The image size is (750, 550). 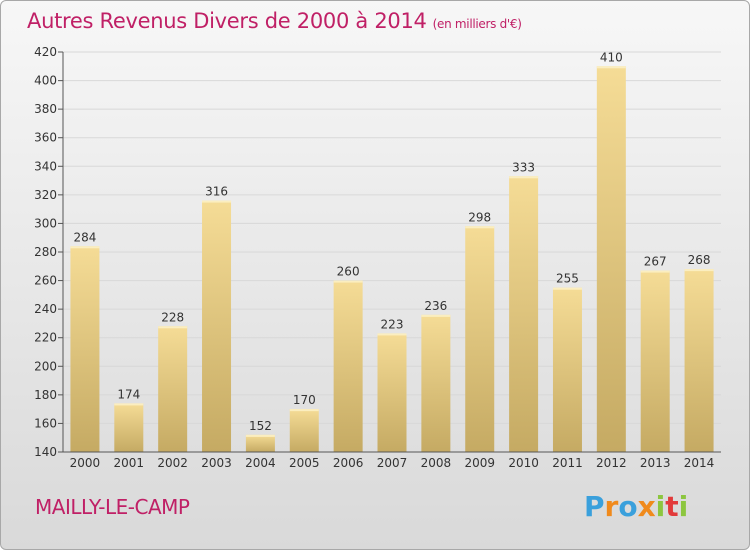 What do you see at coordinates (479, 217) in the screenshot?
I see `data-label: 298` at bounding box center [479, 217].